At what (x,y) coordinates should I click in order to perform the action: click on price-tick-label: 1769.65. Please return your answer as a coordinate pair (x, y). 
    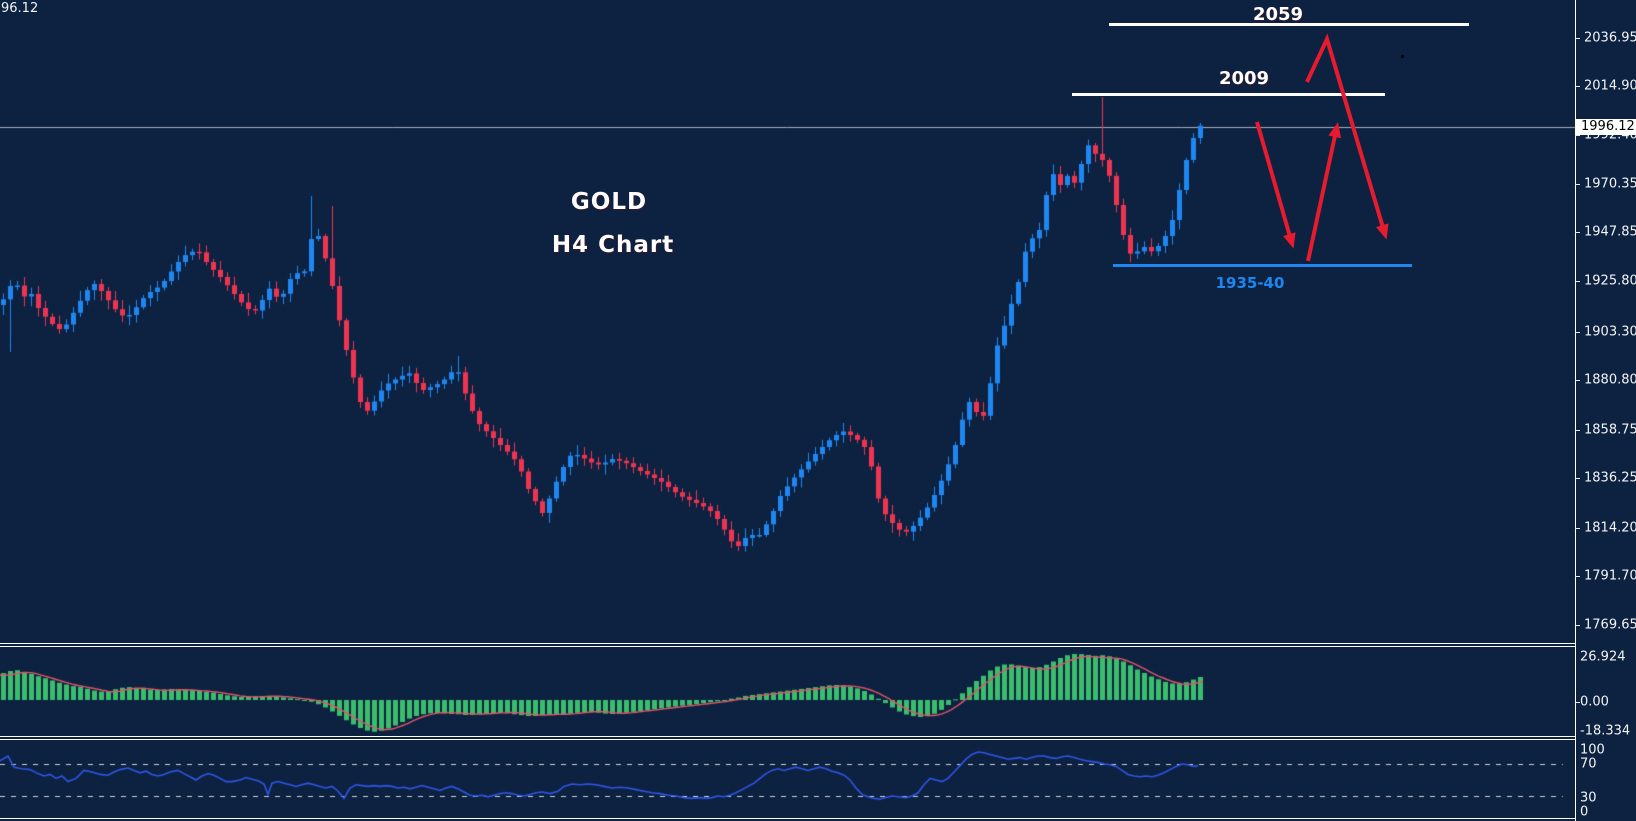
    Looking at the image, I should click on (1610, 625).